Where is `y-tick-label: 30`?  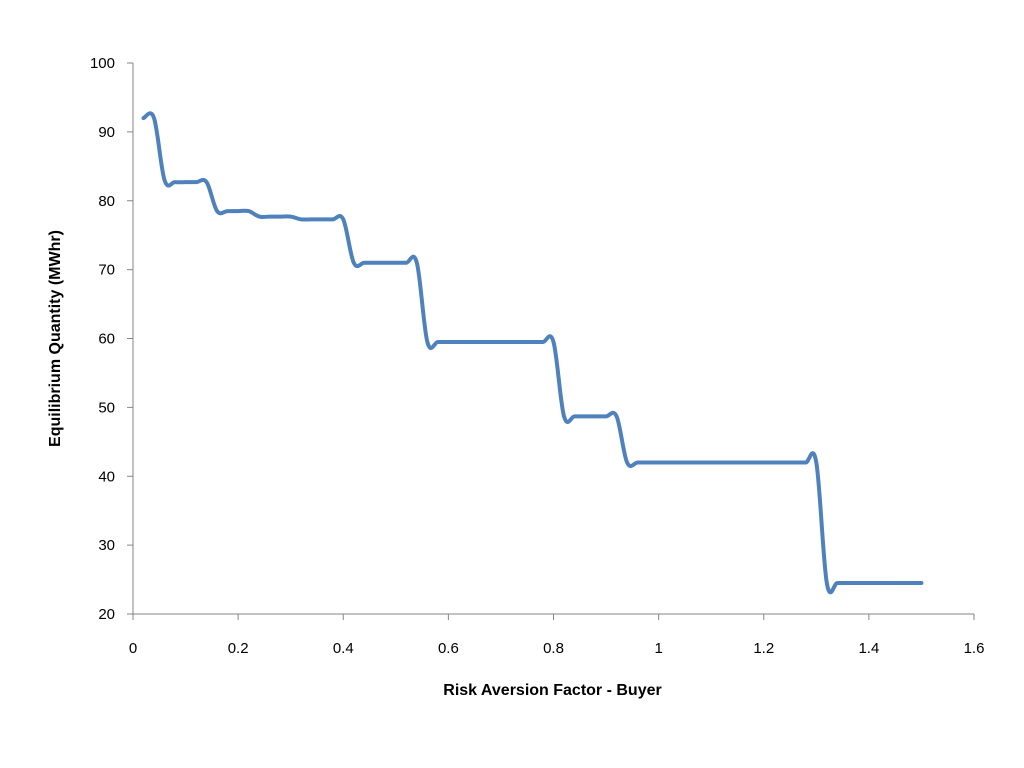
y-tick-label: 30 is located at coordinates (106, 545).